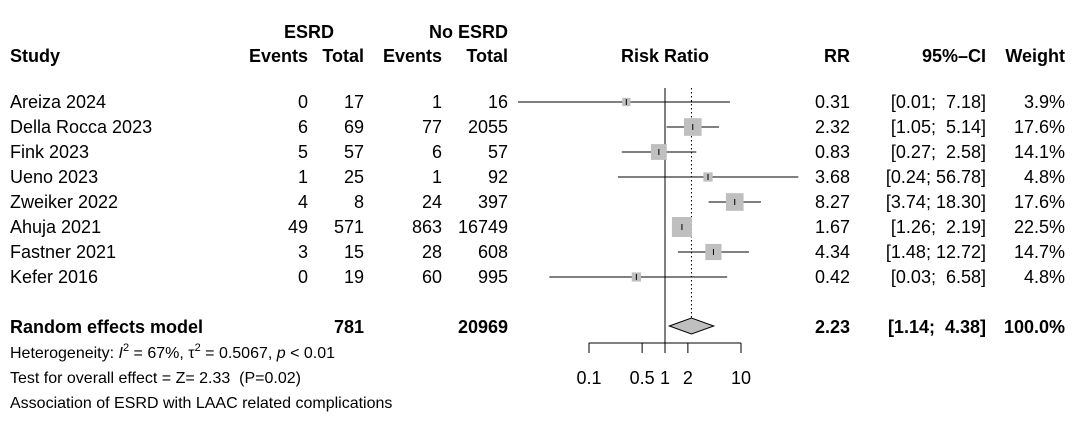 The width and height of the screenshot is (1080, 436). What do you see at coordinates (432, 252) in the screenshot?
I see `no-esrd-events: 28` at bounding box center [432, 252].